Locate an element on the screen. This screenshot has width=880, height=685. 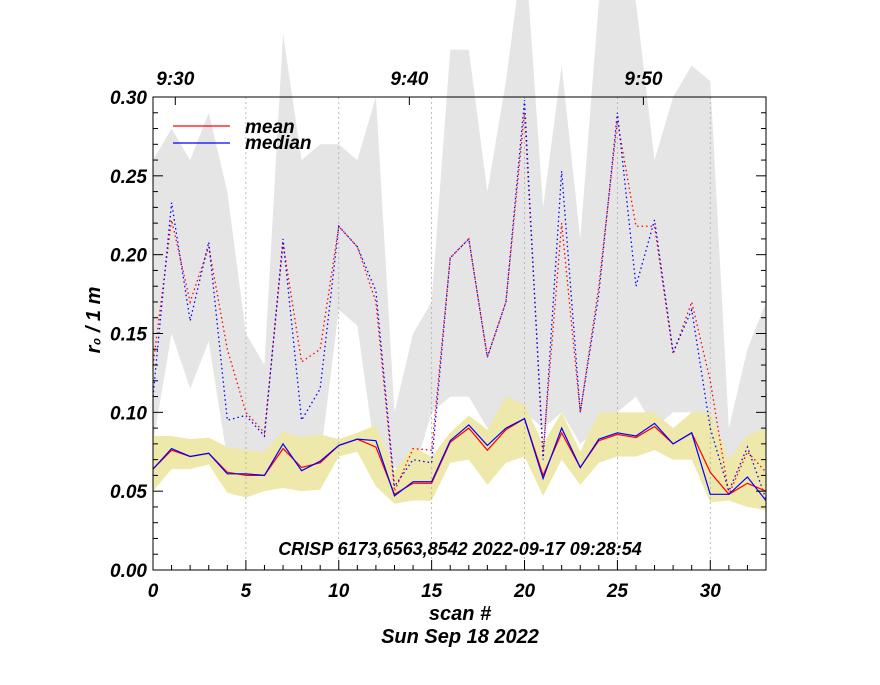
x-tick-label: 15 is located at coordinates (432, 591).